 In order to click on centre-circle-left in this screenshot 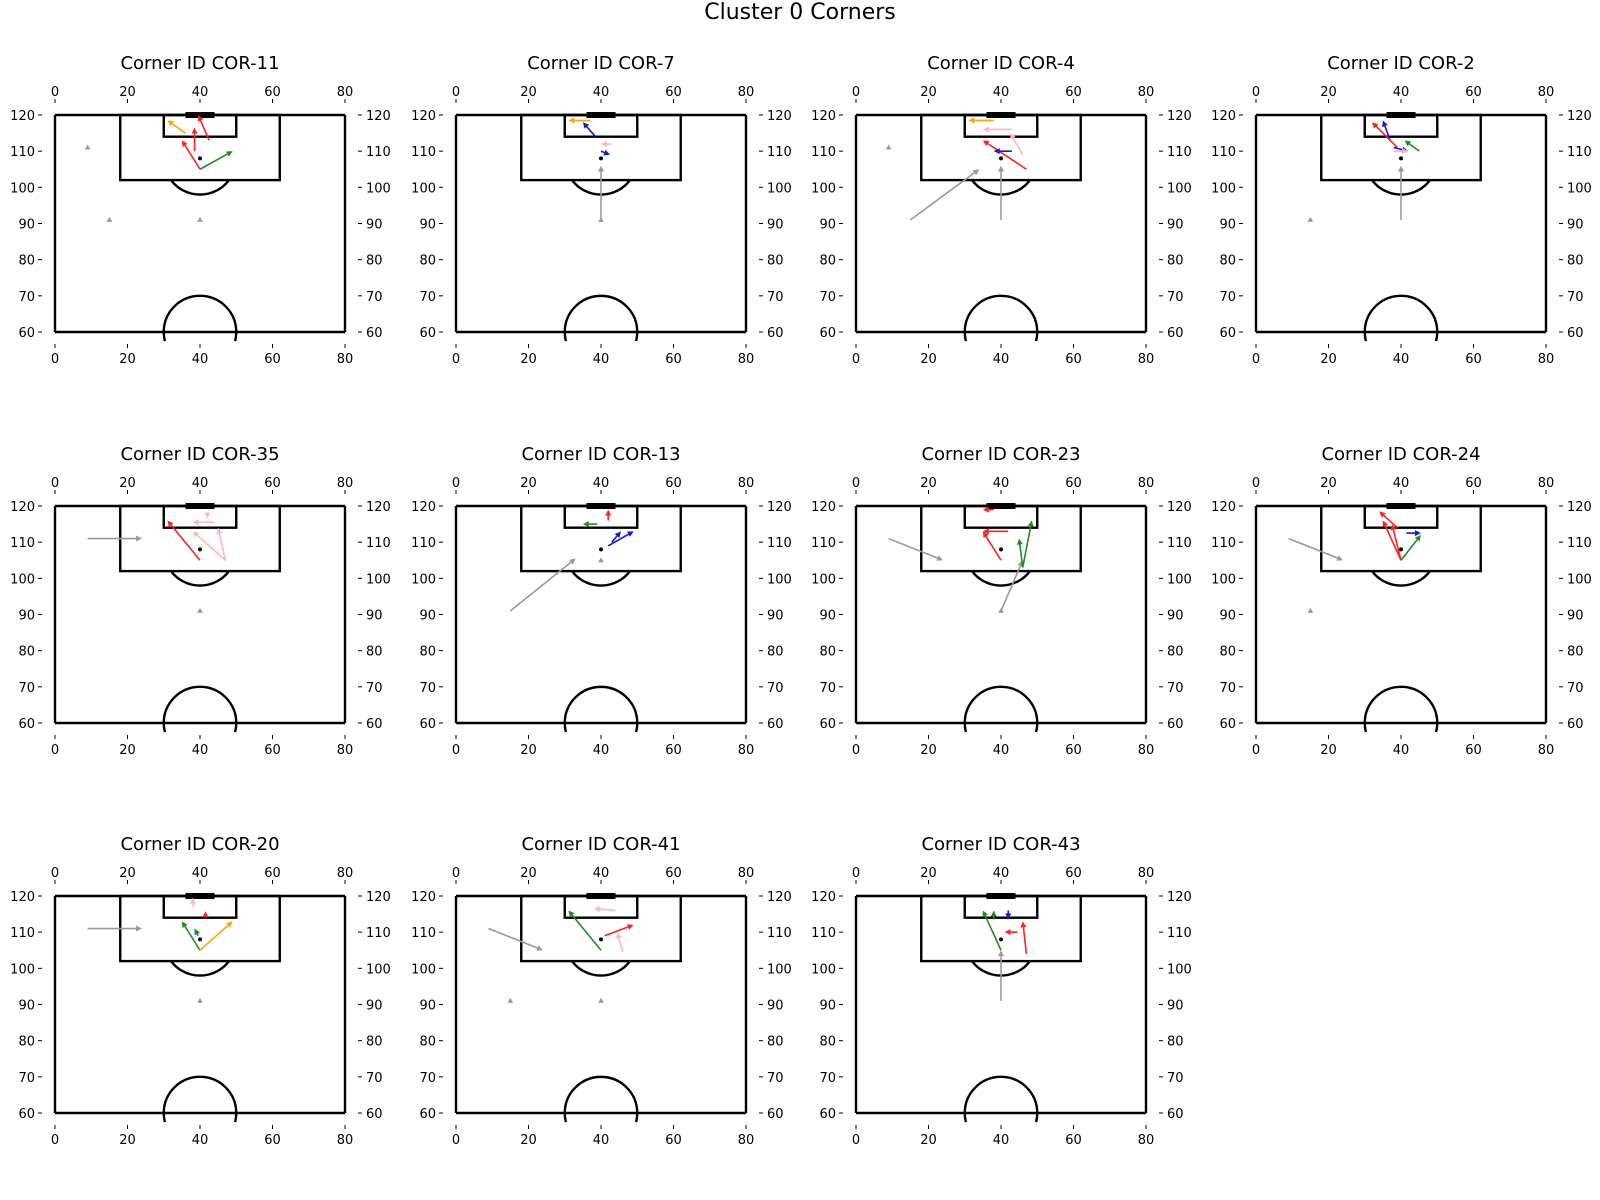, I will do `click(1365, 727)`.